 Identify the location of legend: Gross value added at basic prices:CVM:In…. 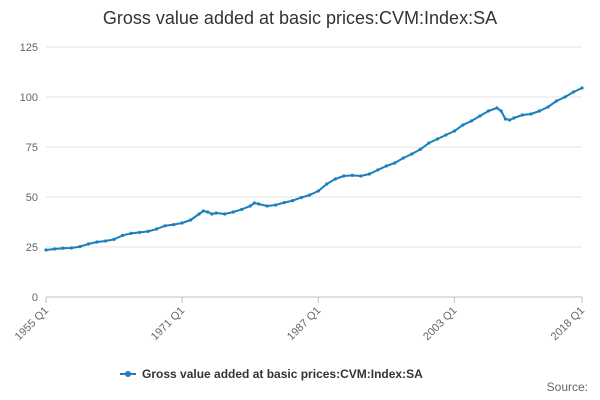
(271, 374).